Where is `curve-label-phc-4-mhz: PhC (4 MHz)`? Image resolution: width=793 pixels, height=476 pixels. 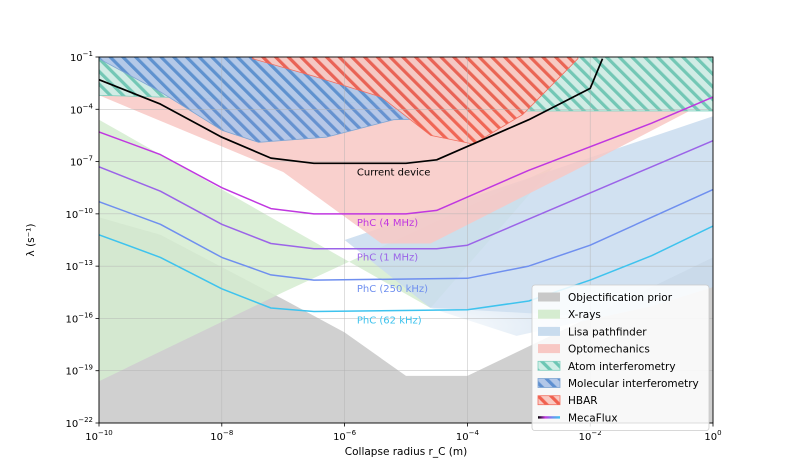 curve-label-phc-4-mhz: PhC (4 MHz) is located at coordinates (387, 223).